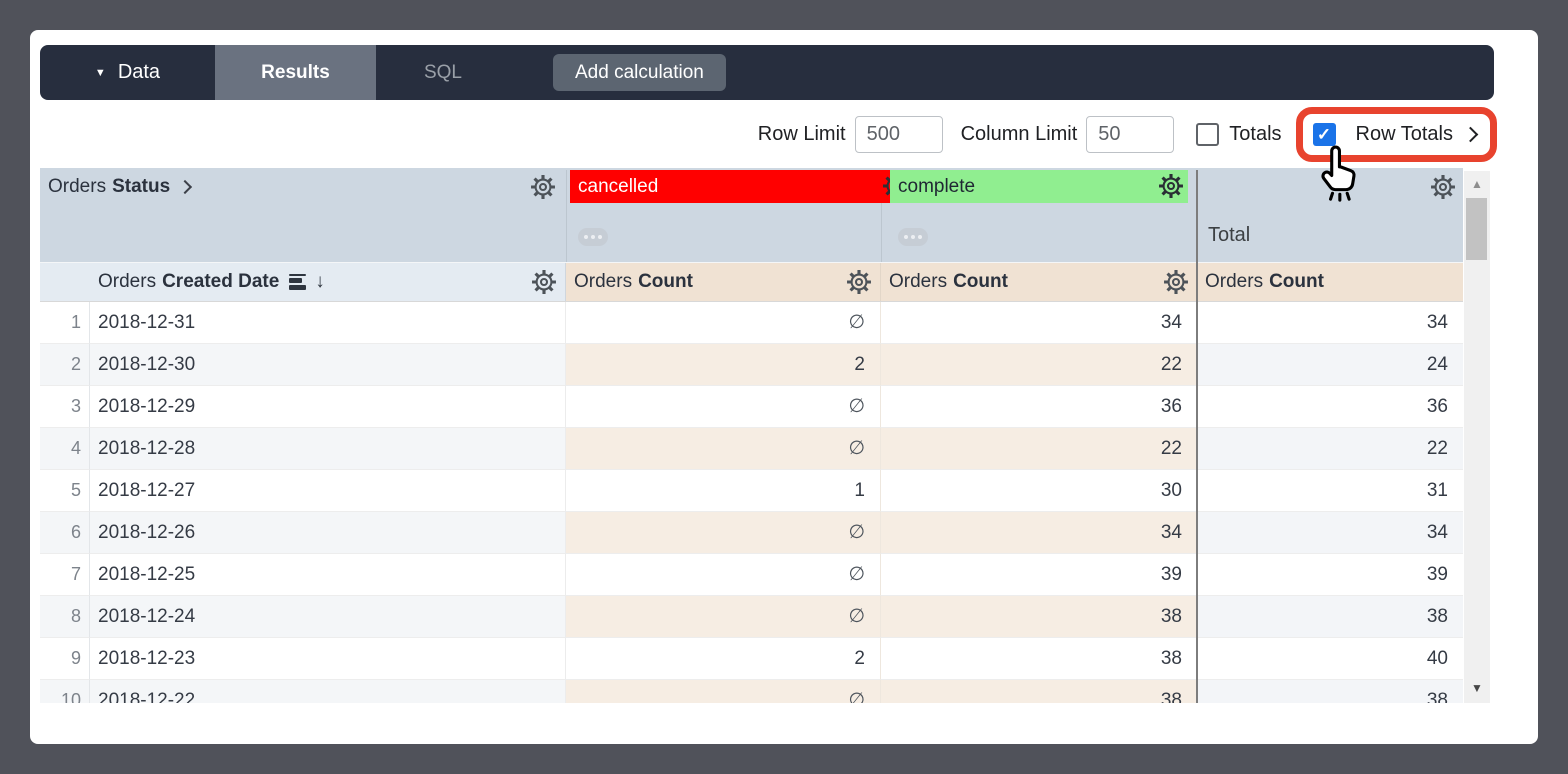 The image size is (1568, 774). Describe the element at coordinates (1330, 491) in the screenshot. I see `total-count-cell: 31` at that location.